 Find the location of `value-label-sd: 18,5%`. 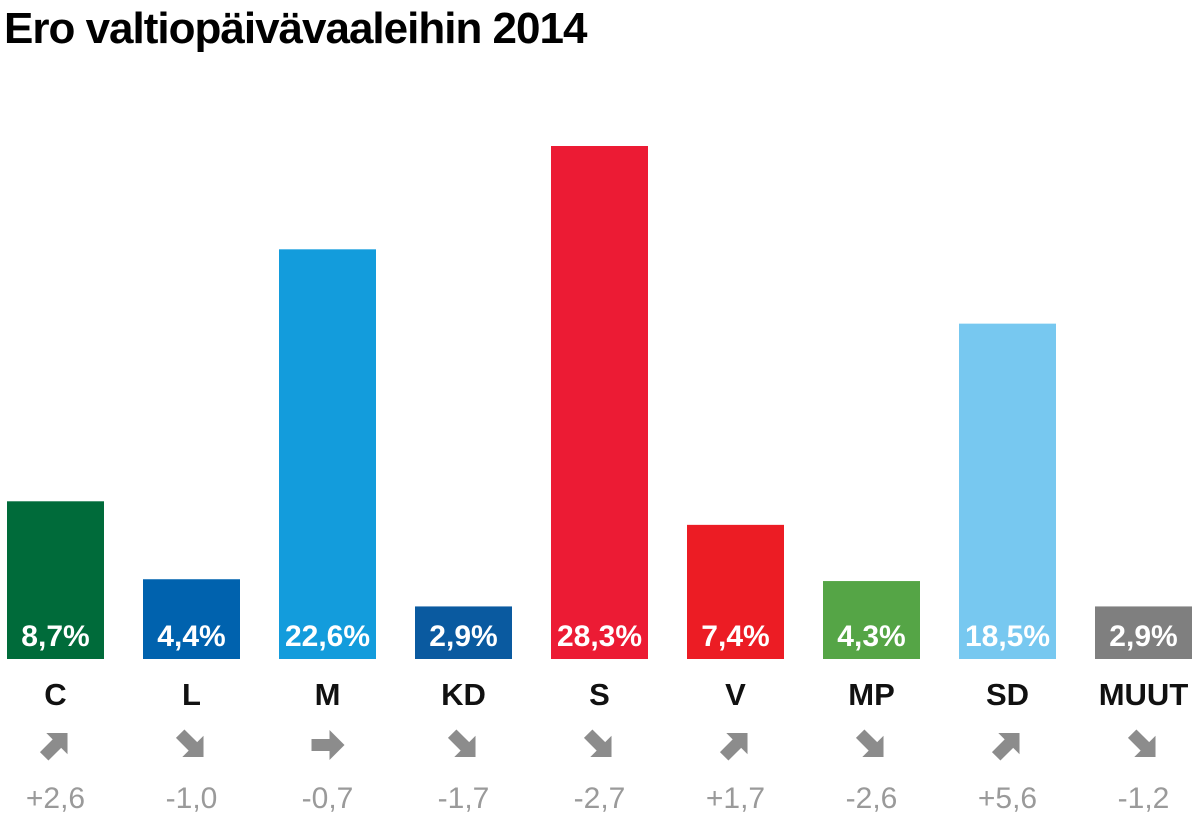

value-label-sd: 18,5% is located at coordinates (1007, 636).